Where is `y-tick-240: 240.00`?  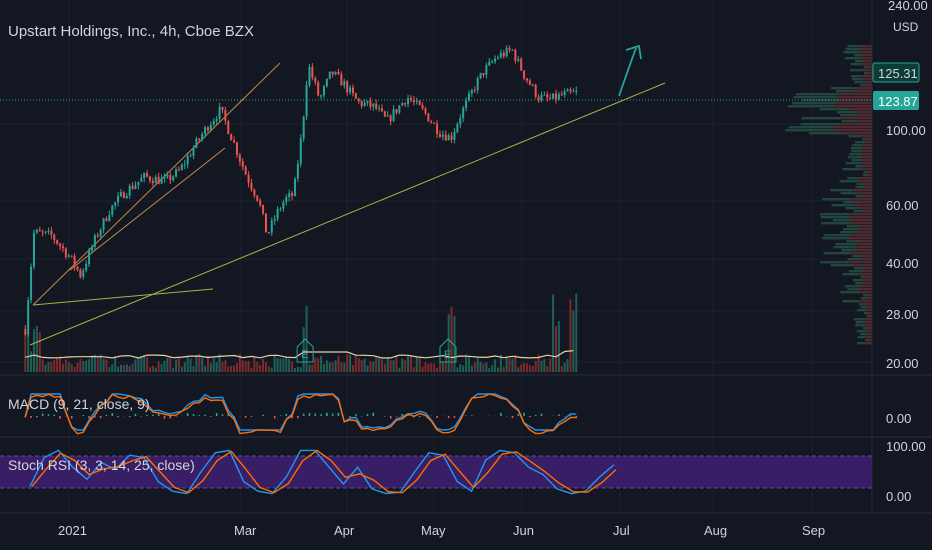
y-tick-240: 240.00 is located at coordinates (908, 6).